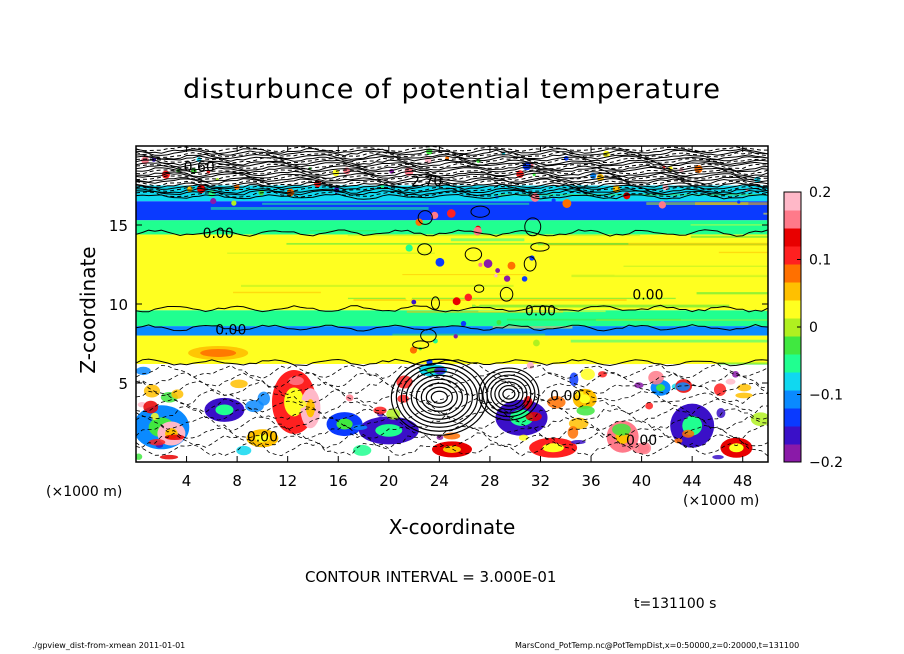 The width and height of the screenshot is (904, 654). What do you see at coordinates (88, 310) in the screenshot?
I see `y-axis-label: Z-coordinate` at bounding box center [88, 310].